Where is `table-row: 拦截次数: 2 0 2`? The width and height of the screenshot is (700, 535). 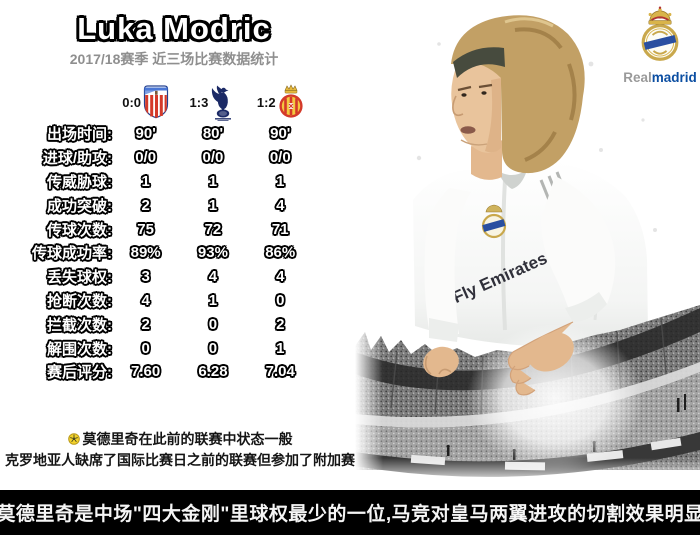 table-row: 拦截次数: 2 0 2 is located at coordinates (174, 324).